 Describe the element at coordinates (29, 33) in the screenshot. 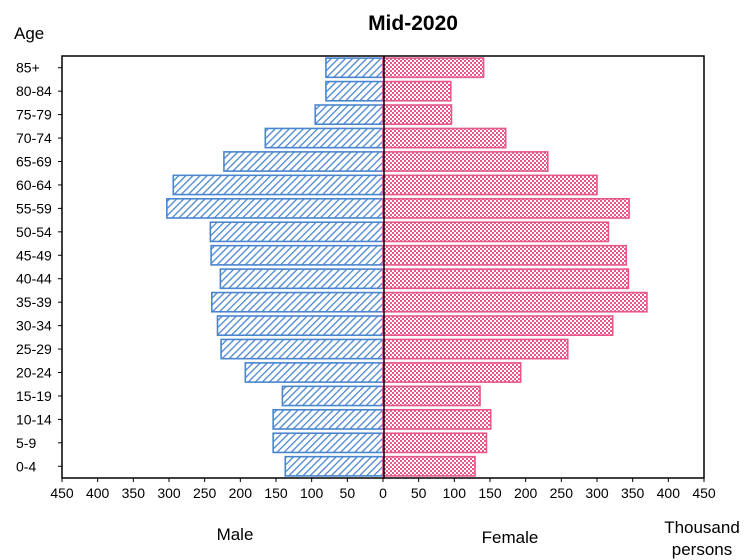

I see `y-axis-title: Age` at that location.